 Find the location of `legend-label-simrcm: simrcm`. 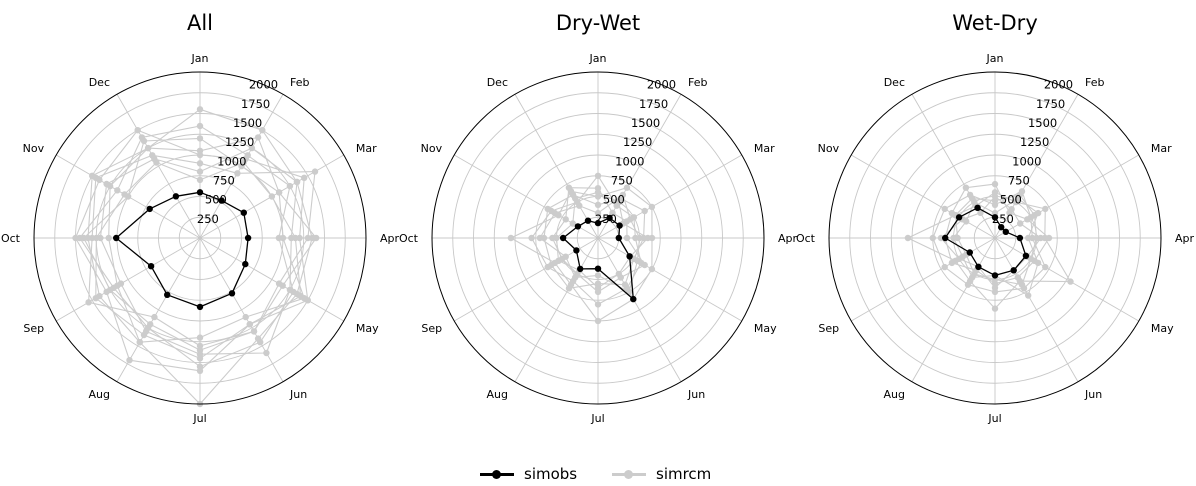

legend-label-simrcm: simrcm is located at coordinates (684, 474).